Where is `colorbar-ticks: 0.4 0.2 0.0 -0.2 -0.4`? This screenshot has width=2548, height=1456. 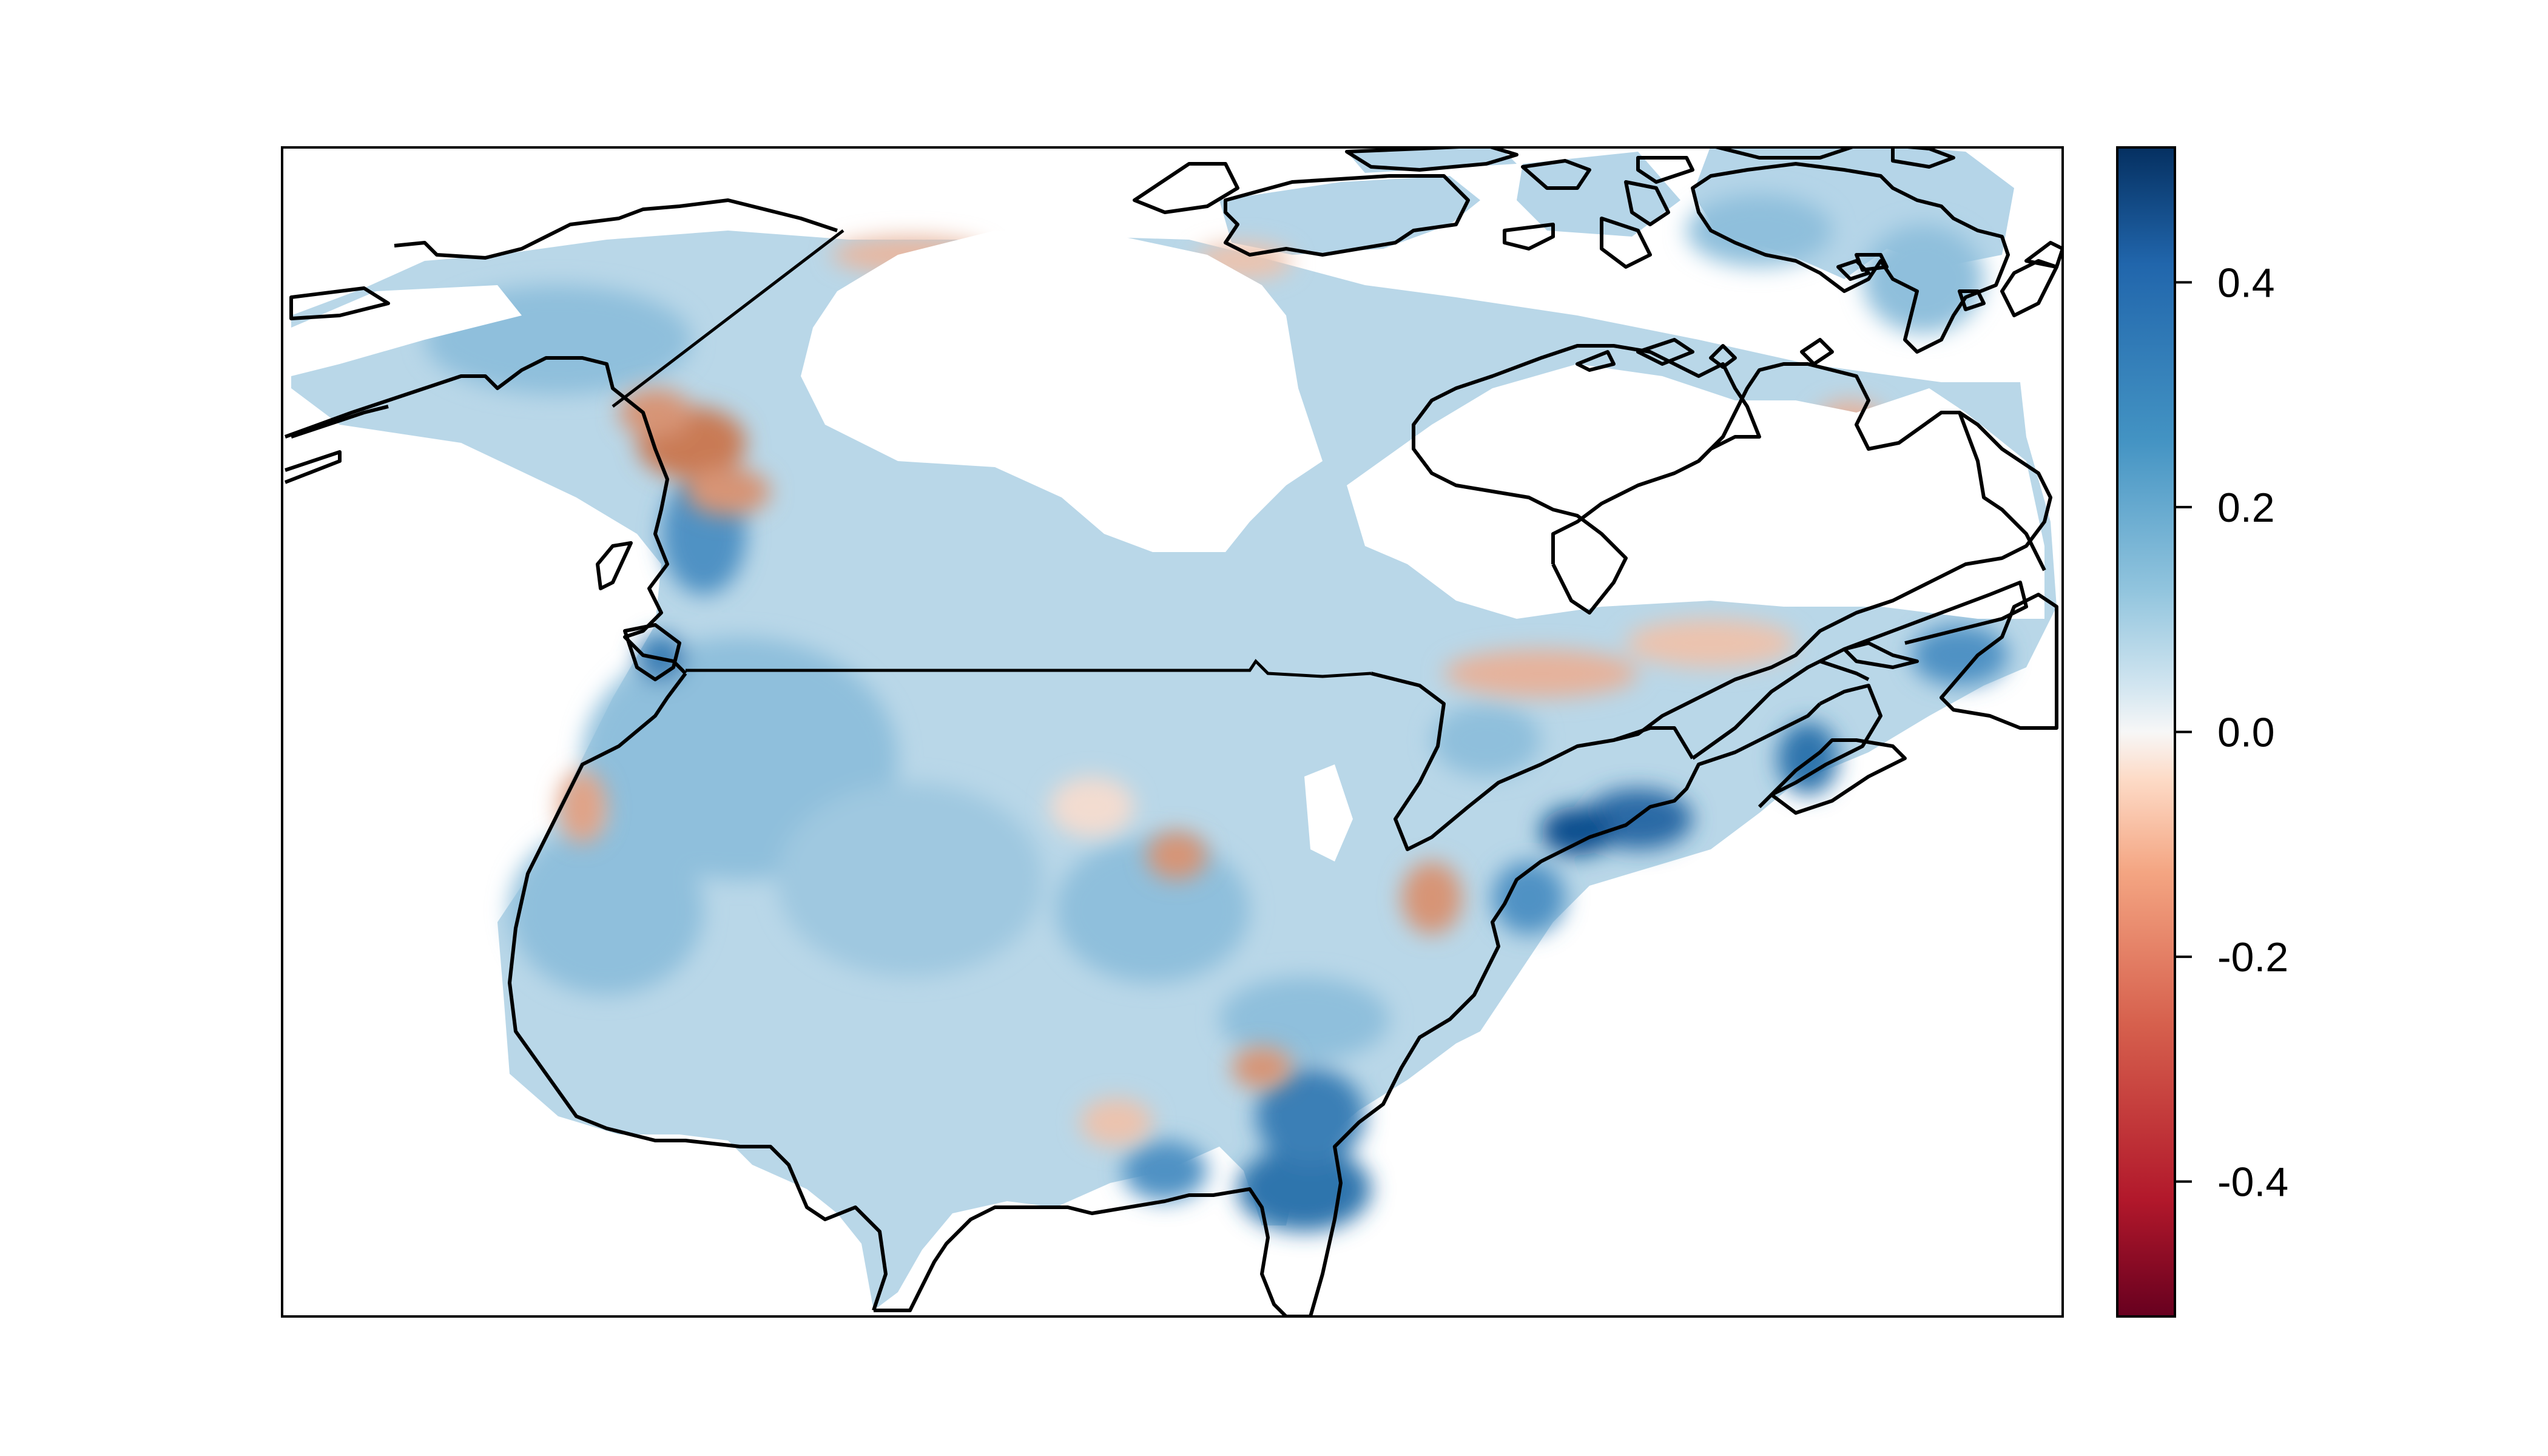
colorbar-ticks: 0.4 0.2 0.0 -0.2 -0.4 is located at coordinates (2231, 732).